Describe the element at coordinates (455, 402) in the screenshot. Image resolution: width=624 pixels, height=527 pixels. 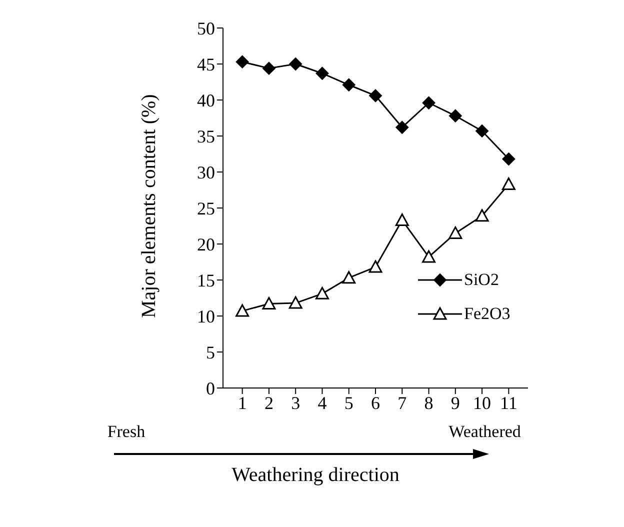
I see `x-tick-label: 9` at that location.